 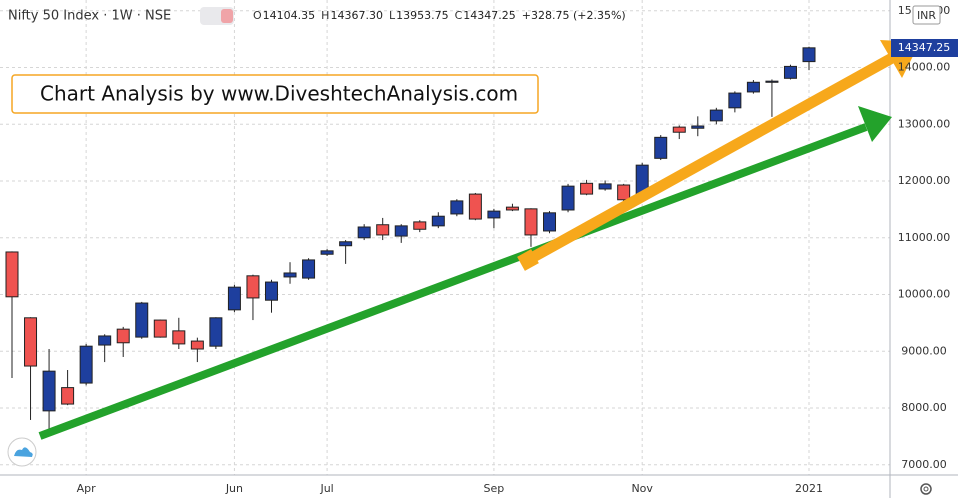 I want to click on y-tick-label: 13000.00, so click(x=924, y=123).